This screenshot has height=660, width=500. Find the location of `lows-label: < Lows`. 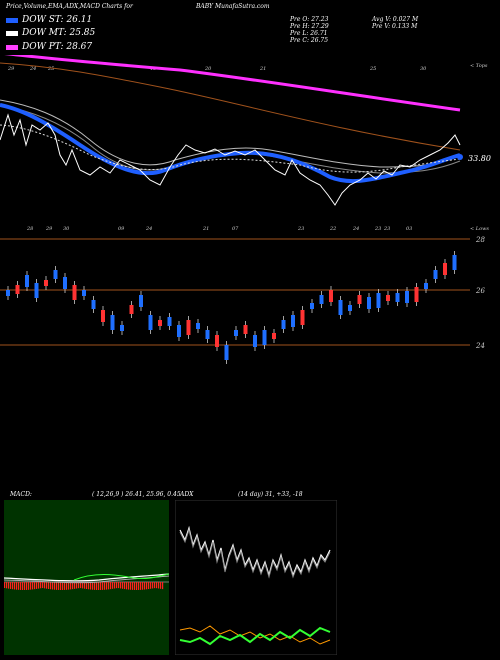

lows-label: < Lows is located at coordinates (479, 229).